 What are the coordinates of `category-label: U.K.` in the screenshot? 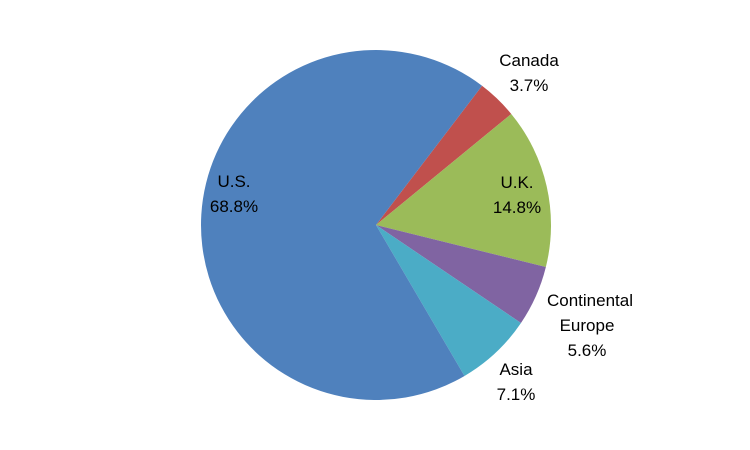 It's located at (517, 182).